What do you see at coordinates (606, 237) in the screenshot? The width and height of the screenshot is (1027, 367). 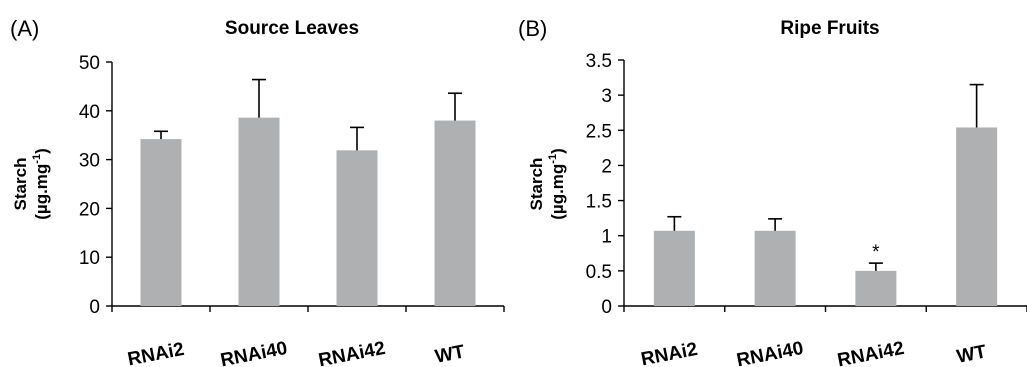 I see `y-tick-label: 1` at bounding box center [606, 237].